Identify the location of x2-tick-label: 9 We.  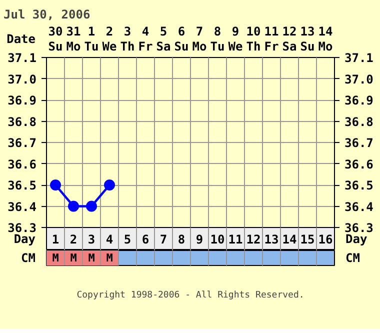
(235, 39).